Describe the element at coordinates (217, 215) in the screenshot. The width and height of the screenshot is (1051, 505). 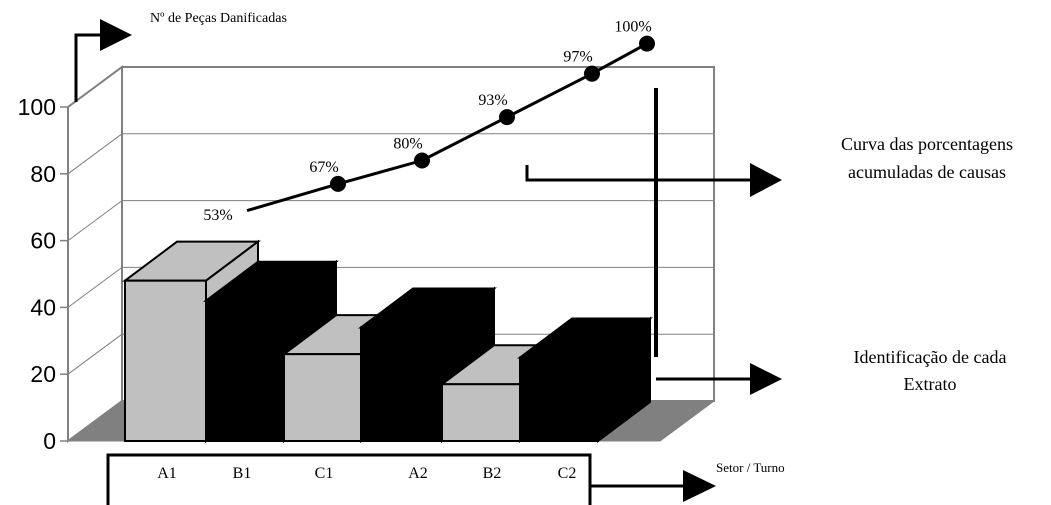
I see `cumulative-label: 53%` at that location.